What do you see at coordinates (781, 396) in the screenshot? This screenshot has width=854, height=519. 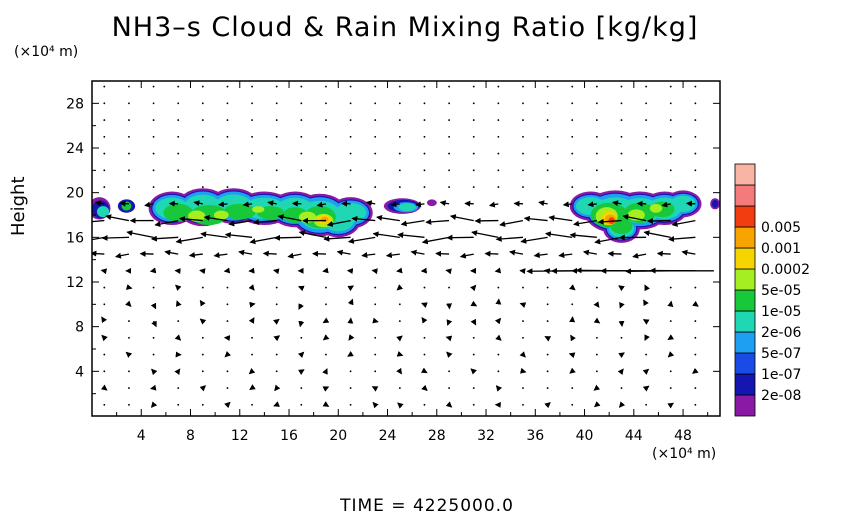 I see `colorbar-label: 2e-08` at bounding box center [781, 396].